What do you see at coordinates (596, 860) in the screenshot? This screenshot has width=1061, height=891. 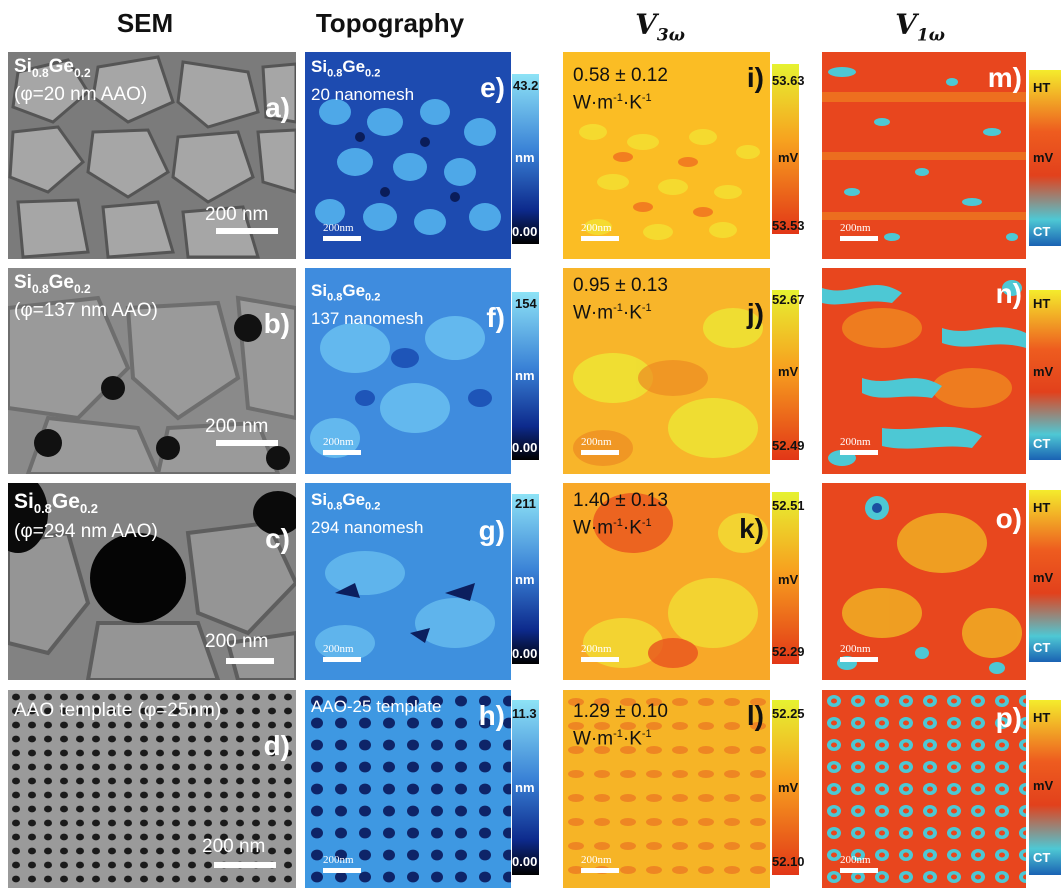 I see `scale-label-l: 200nm` at bounding box center [596, 860].